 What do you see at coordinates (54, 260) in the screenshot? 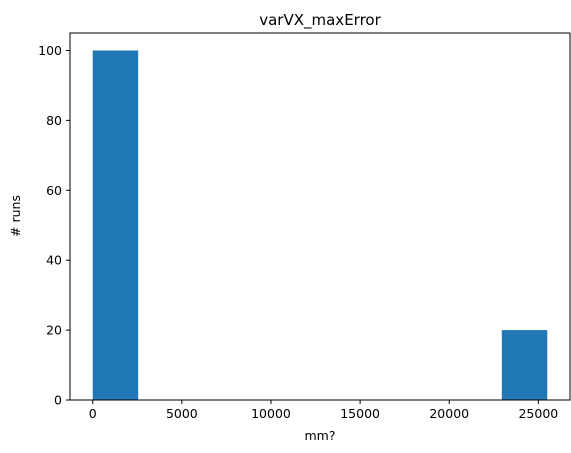
I see `y-tick-label: 40` at bounding box center [54, 260].